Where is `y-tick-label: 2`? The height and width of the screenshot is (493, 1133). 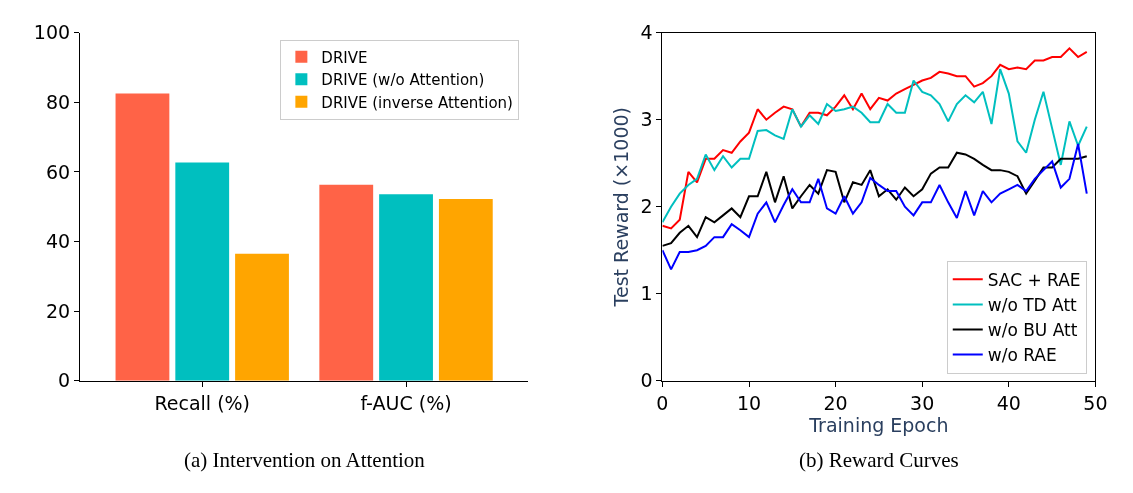
y-tick-label: 2 is located at coordinates (646, 206).